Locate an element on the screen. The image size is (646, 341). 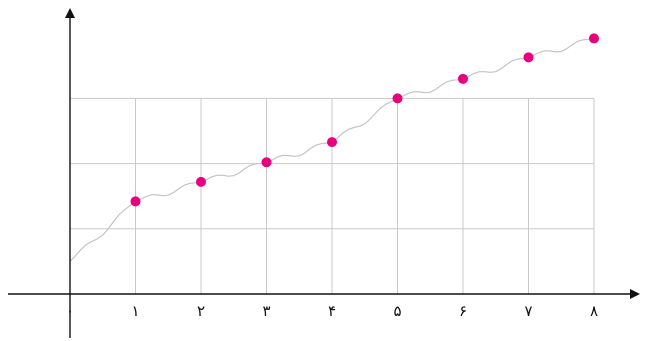
x-tick-label-7: ٧ is located at coordinates (528, 311).